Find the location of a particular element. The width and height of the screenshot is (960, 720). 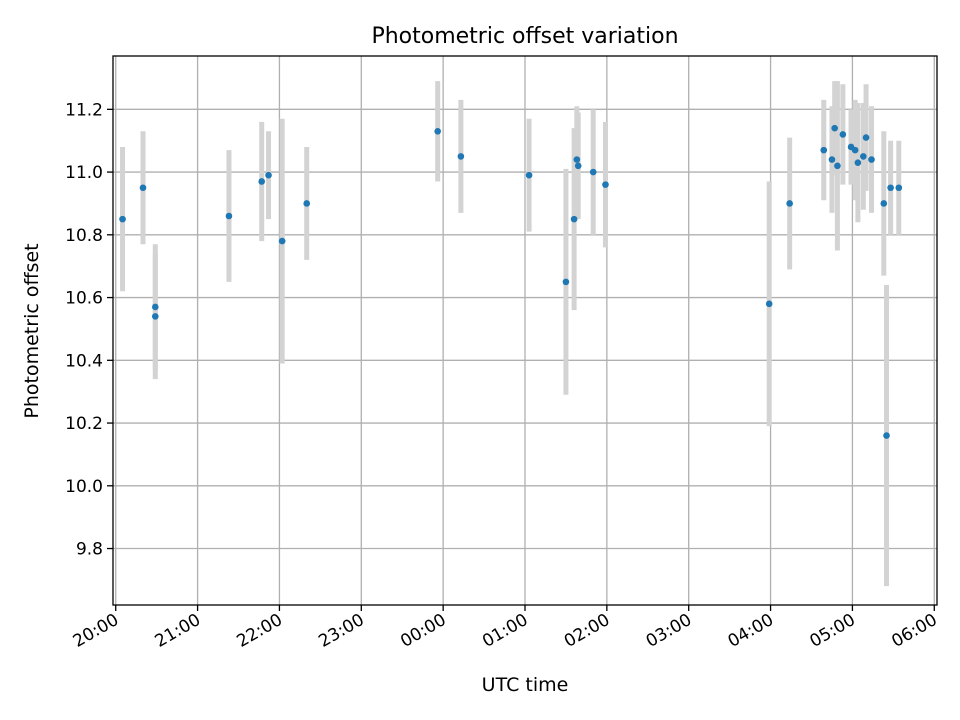

y-tick-label: 11.0 is located at coordinates (84, 173).